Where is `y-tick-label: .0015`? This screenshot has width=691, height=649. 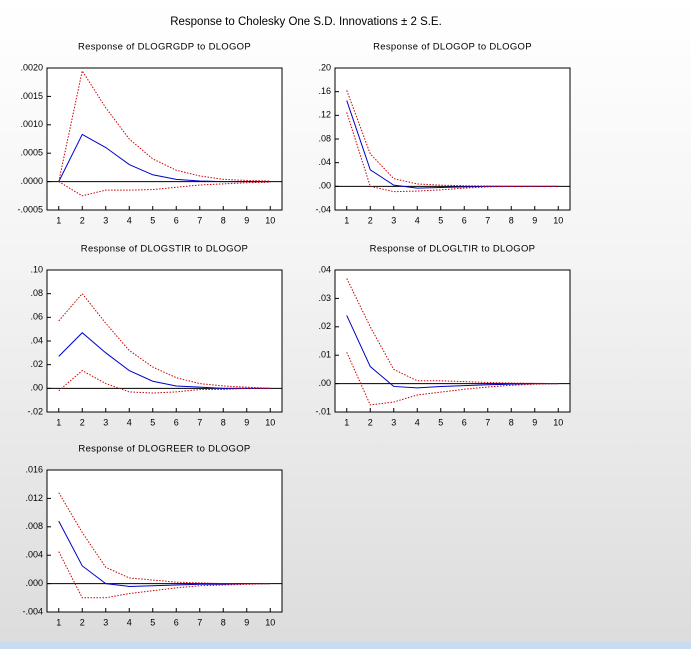
y-tick-label: .0015 is located at coordinates (31, 96).